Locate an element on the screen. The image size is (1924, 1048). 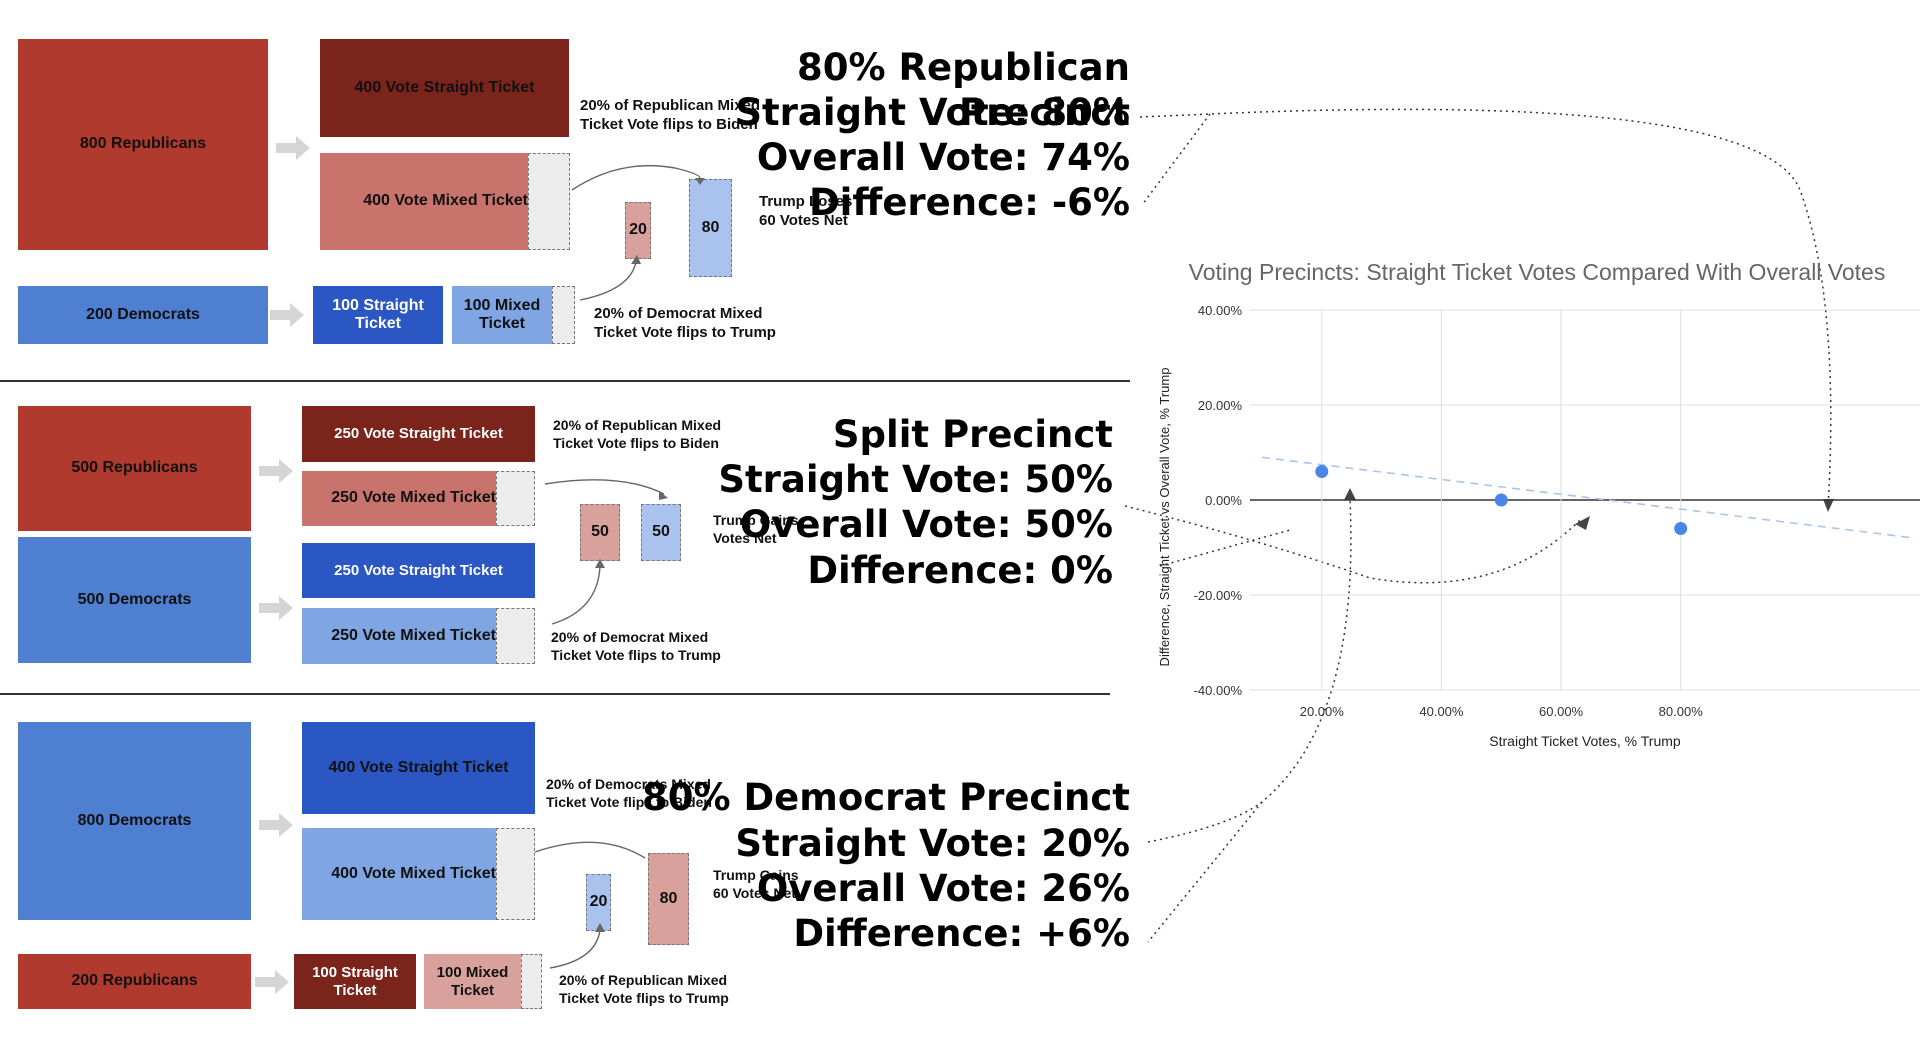
dem-straight-box: 250 Vote Straight Ticket is located at coordinates (418, 570).